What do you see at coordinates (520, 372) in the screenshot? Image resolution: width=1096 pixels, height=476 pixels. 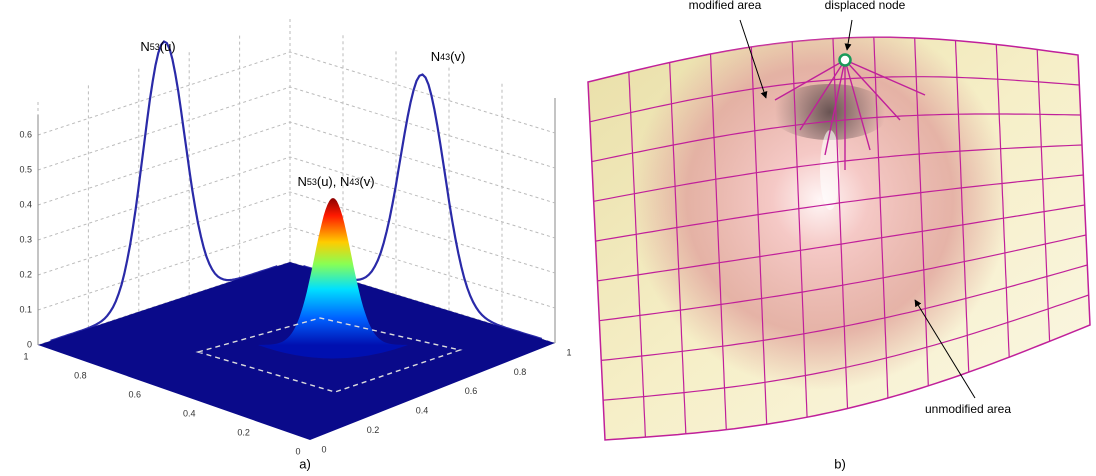 I see `v-tick-label: 0.8` at bounding box center [520, 372].